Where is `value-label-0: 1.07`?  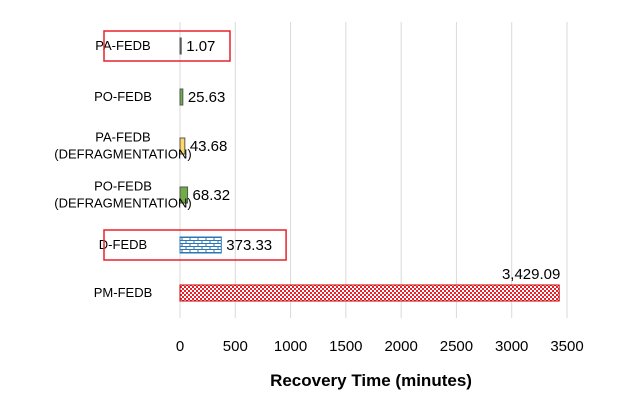 value-label-0: 1.07 is located at coordinates (200, 46).